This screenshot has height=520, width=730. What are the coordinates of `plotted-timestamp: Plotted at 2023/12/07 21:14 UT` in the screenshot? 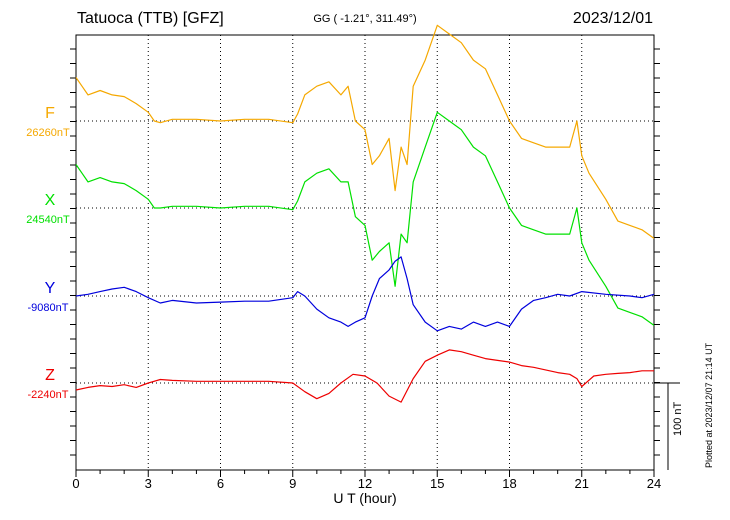 It's located at (709, 405).